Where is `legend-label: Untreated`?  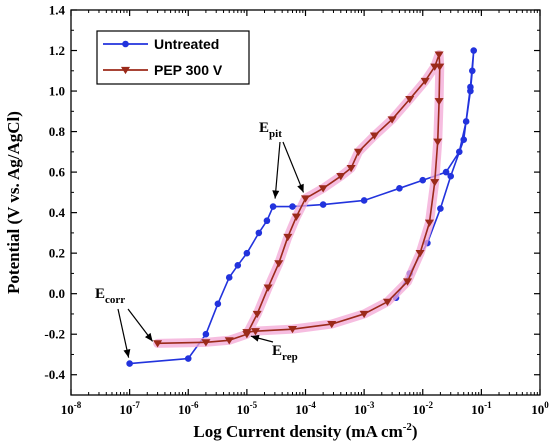
legend-label: Untreated is located at coordinates (186, 44).